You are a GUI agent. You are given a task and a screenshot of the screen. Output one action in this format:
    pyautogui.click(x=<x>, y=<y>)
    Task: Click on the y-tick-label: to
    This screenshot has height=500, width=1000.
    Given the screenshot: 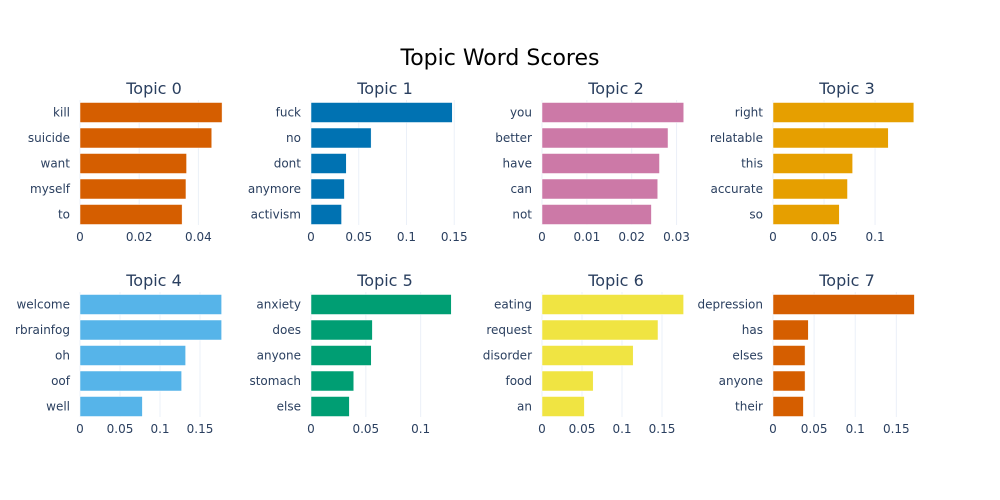 What is the action you would take?
    pyautogui.click(x=64, y=215)
    